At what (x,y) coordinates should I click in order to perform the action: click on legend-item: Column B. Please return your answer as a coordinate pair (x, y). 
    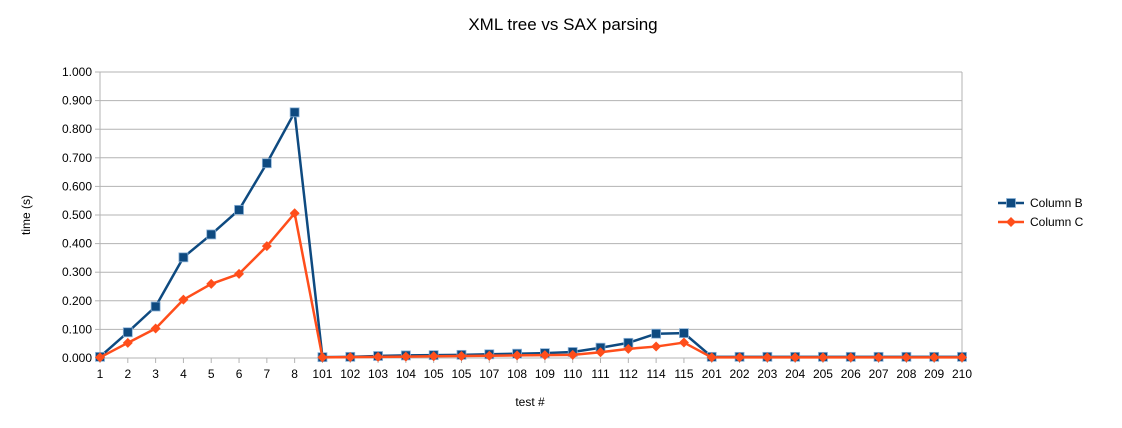
    Looking at the image, I should click on (1040, 203).